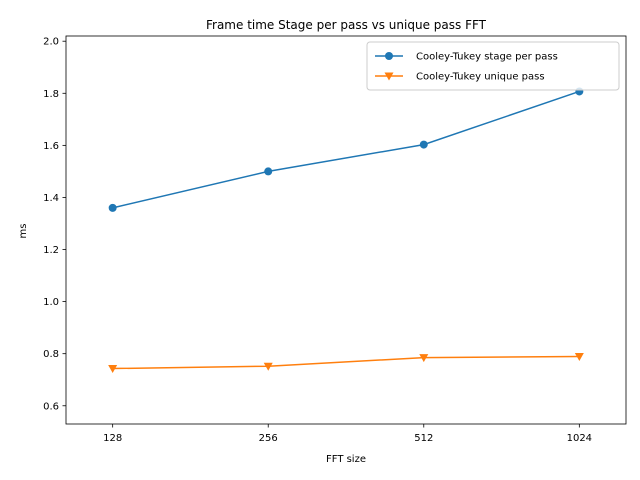 This screenshot has width=640, height=480. I want to click on y-axis-label: ms, so click(23, 231).